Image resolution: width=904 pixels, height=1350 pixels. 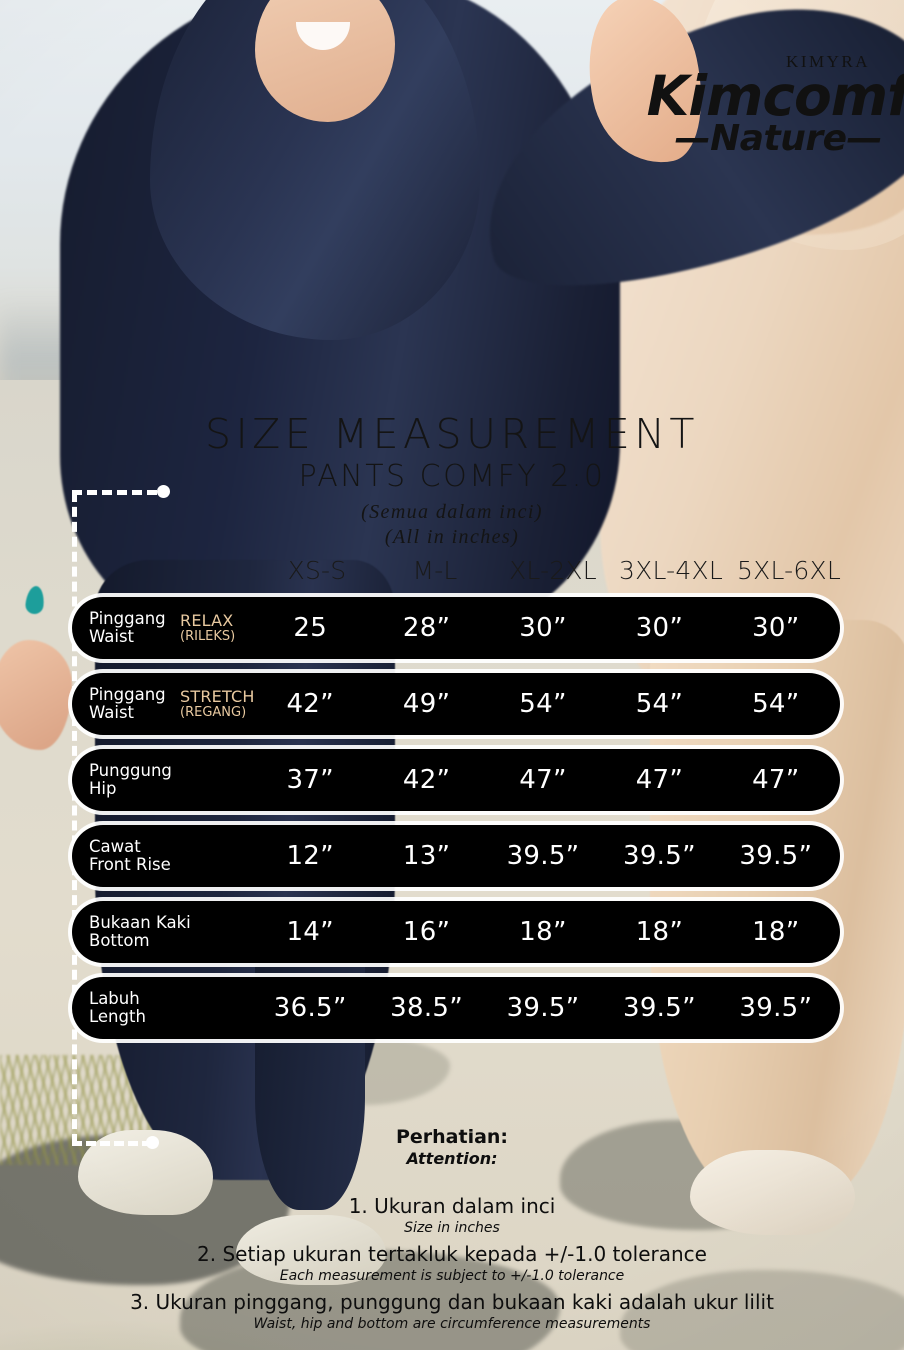 What do you see at coordinates (140, 922) in the screenshot?
I see `row-label-my: Bukaan Kaki` at bounding box center [140, 922].